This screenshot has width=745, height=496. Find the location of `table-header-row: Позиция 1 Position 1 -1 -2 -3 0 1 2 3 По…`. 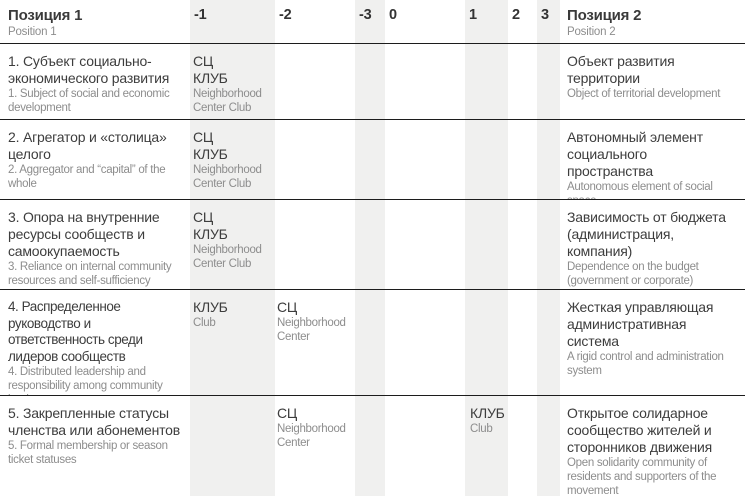

table-header-row: Позиция 1 Position 1 -1 -2 -3 0 1 2 3 По… is located at coordinates (372, 22).